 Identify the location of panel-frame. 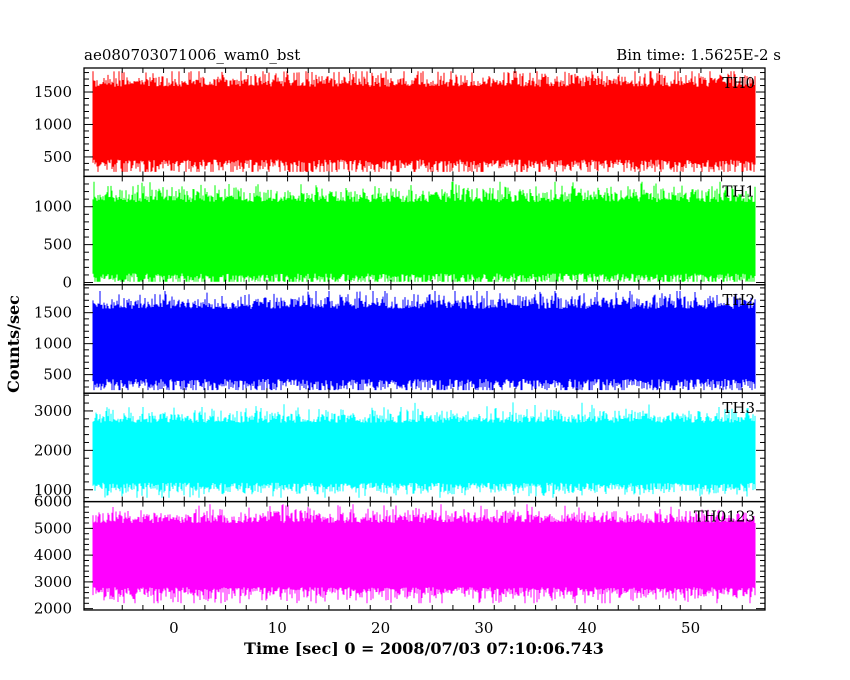
(424, 555).